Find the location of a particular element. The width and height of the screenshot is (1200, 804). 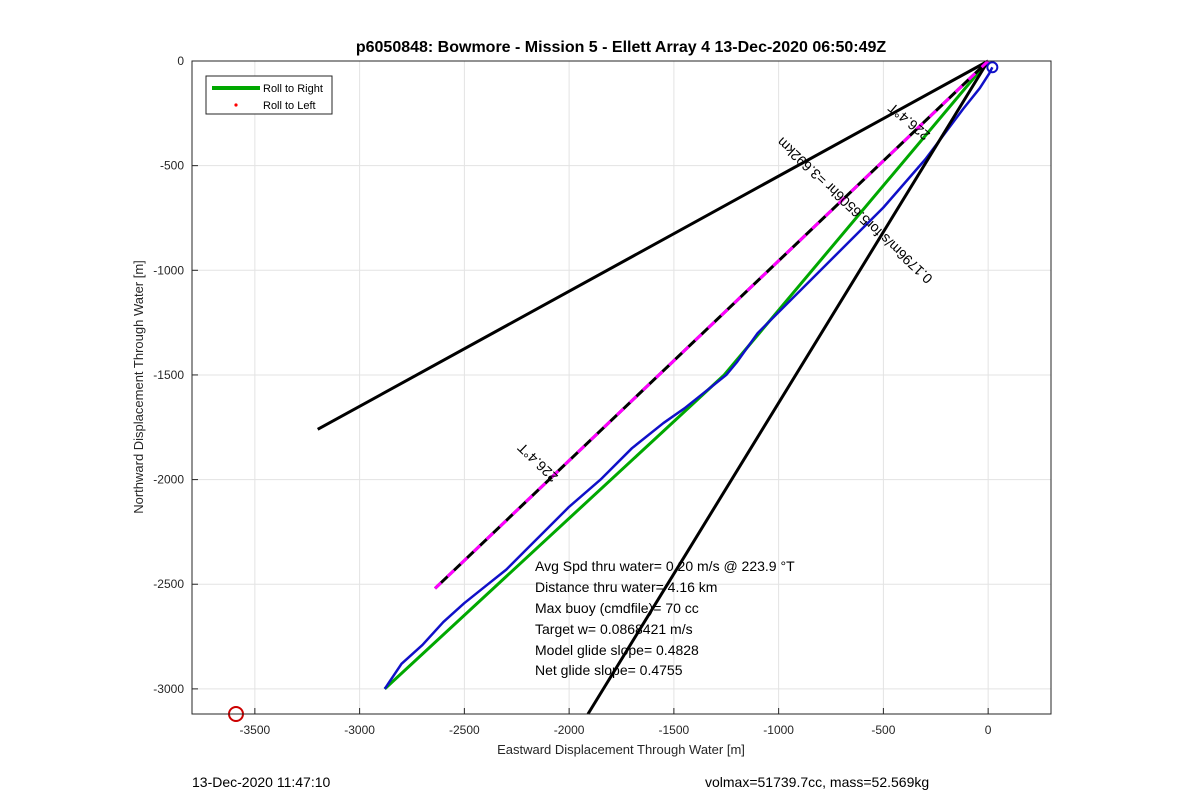

legend-box is located at coordinates (269, 95).